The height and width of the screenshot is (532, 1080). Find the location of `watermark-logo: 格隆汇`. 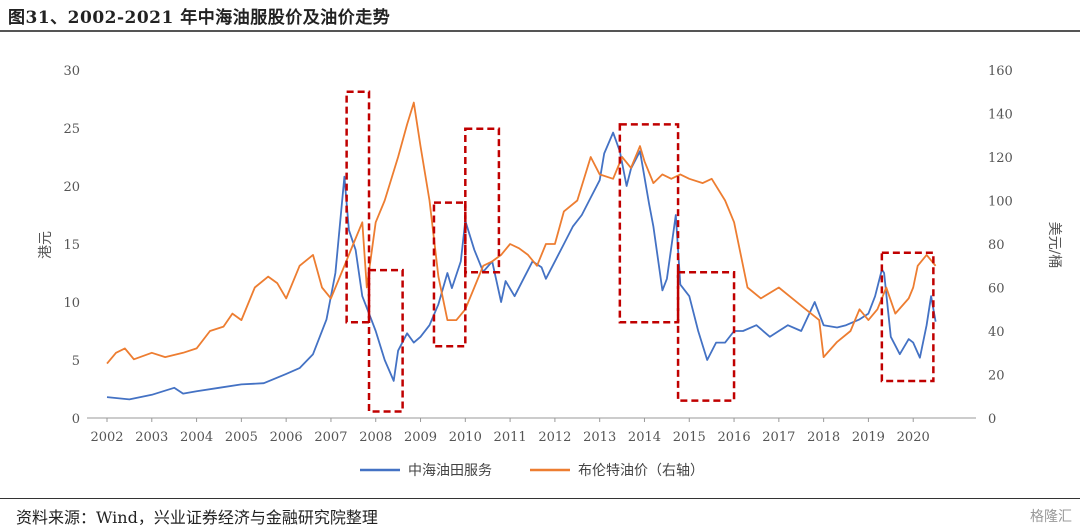

watermark-logo: 格隆汇 is located at coordinates (1051, 517).